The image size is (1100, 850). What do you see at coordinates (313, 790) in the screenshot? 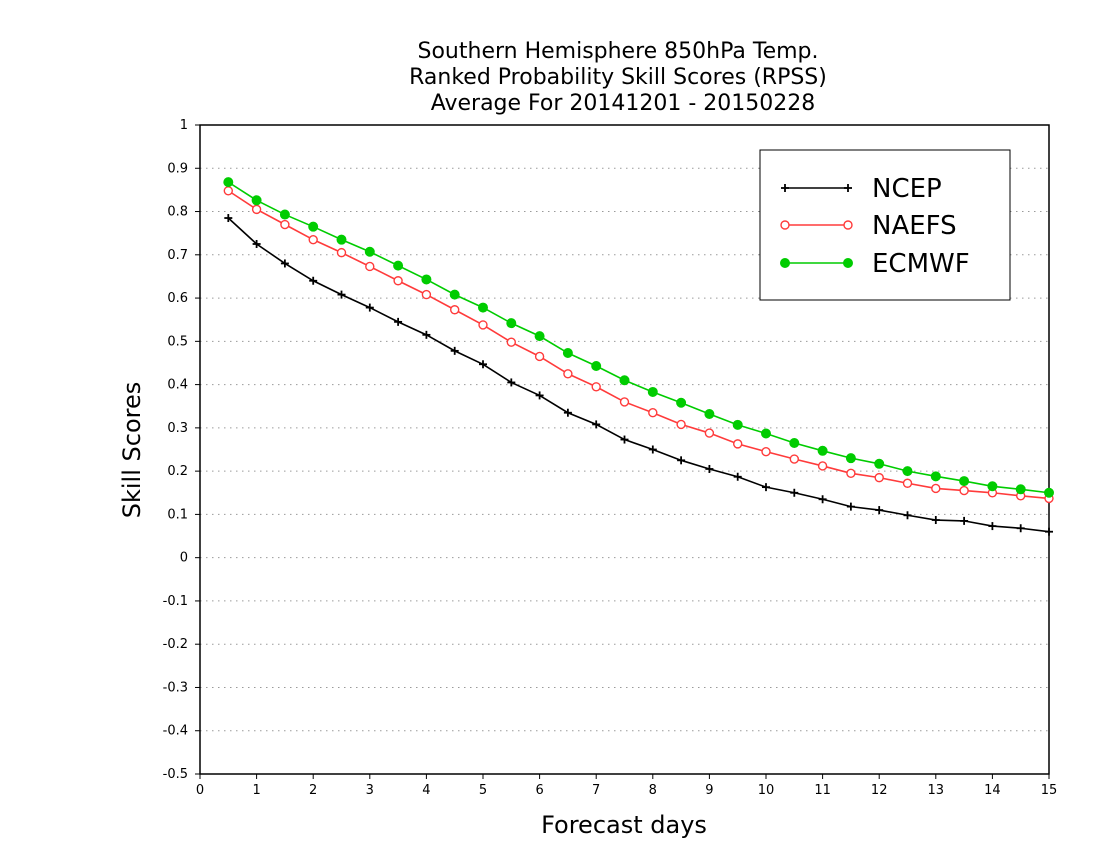
I see `x-tick-label: 2` at bounding box center [313, 790].